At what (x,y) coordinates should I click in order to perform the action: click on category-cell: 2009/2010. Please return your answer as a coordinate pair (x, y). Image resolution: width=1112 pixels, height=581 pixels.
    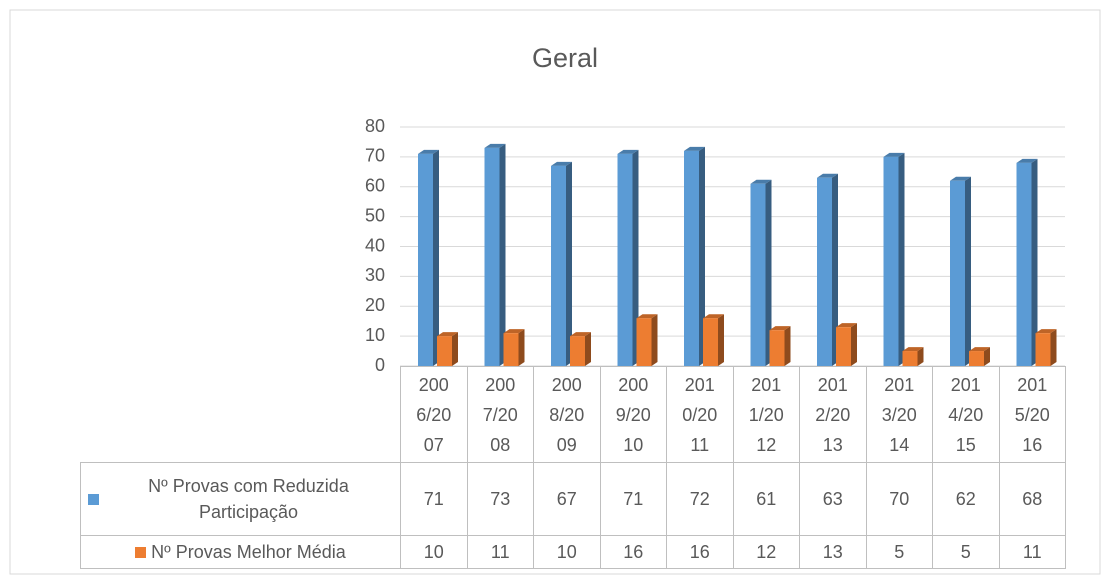
    Looking at the image, I should click on (633, 414).